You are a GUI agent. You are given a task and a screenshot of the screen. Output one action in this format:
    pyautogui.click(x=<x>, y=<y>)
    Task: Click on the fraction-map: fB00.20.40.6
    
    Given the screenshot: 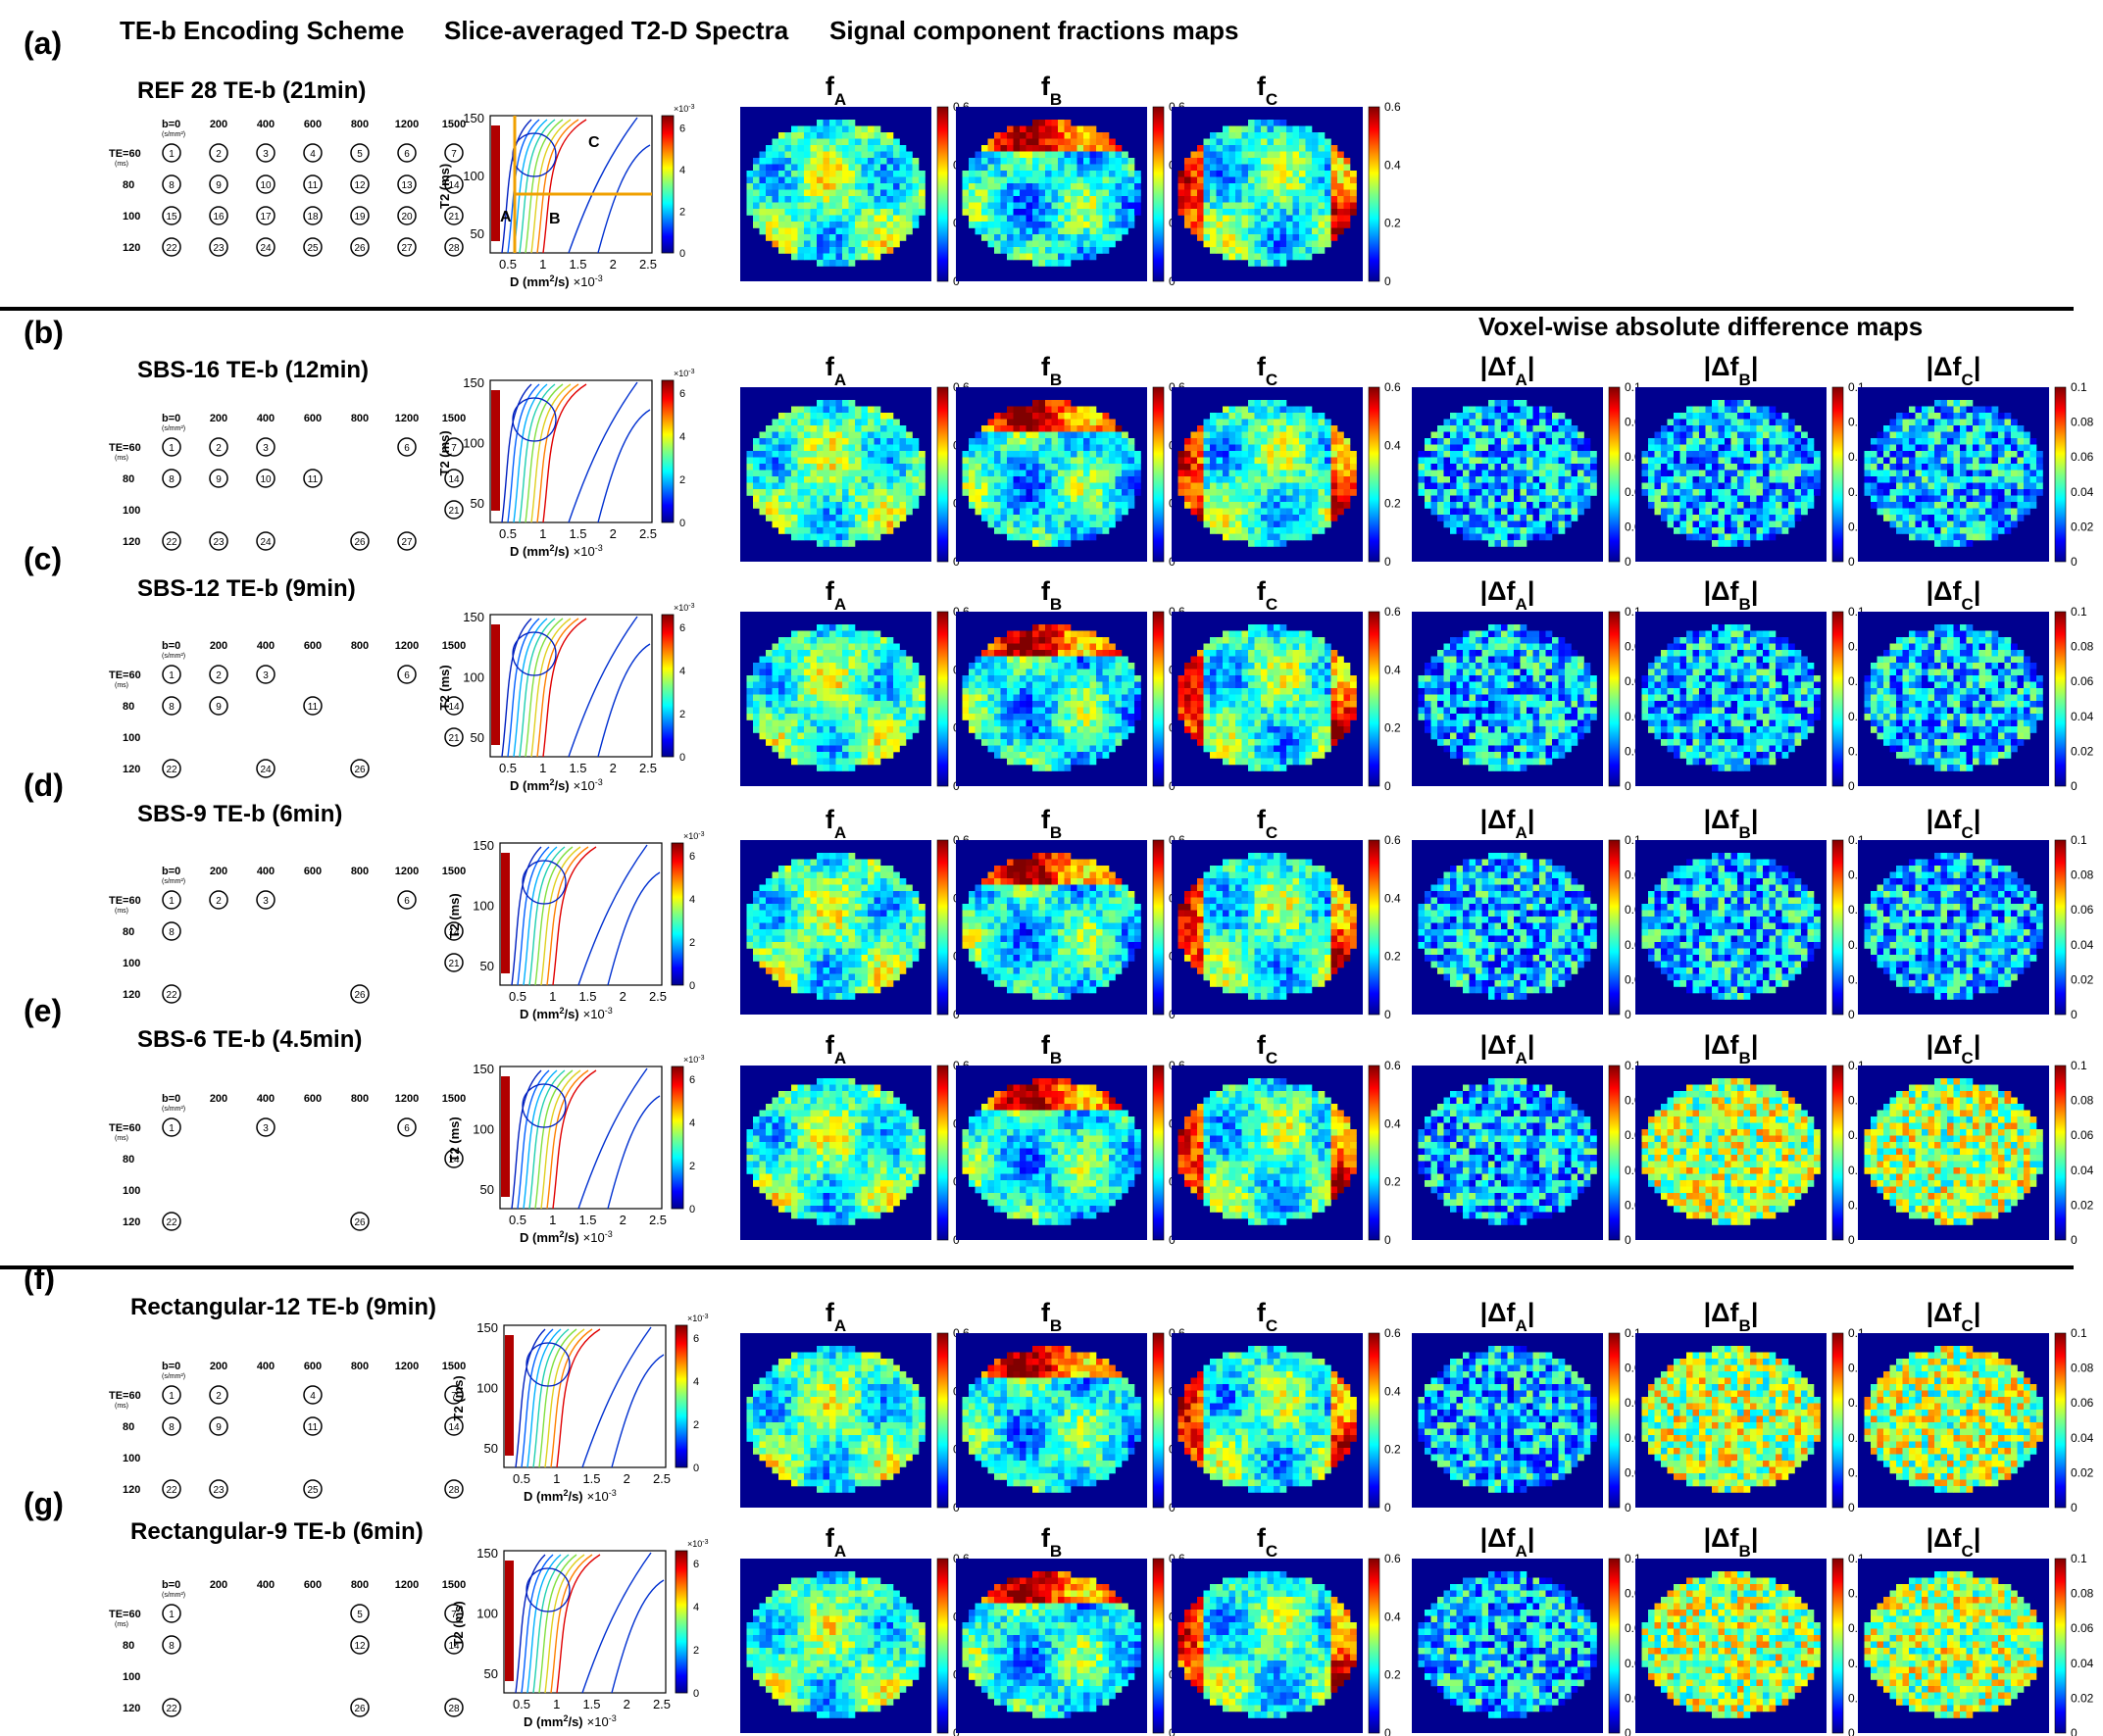 What is the action you would take?
    pyautogui.click(x=1070, y=913)
    